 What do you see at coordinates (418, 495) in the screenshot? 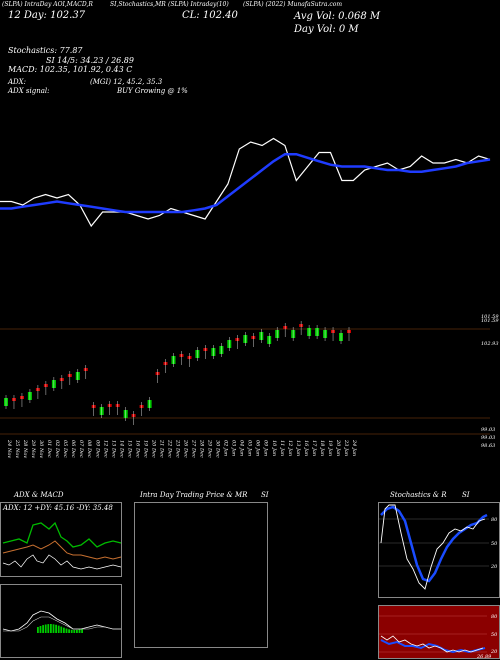
I see `stoch-panel-title: Stochastics & R` at bounding box center [418, 495].